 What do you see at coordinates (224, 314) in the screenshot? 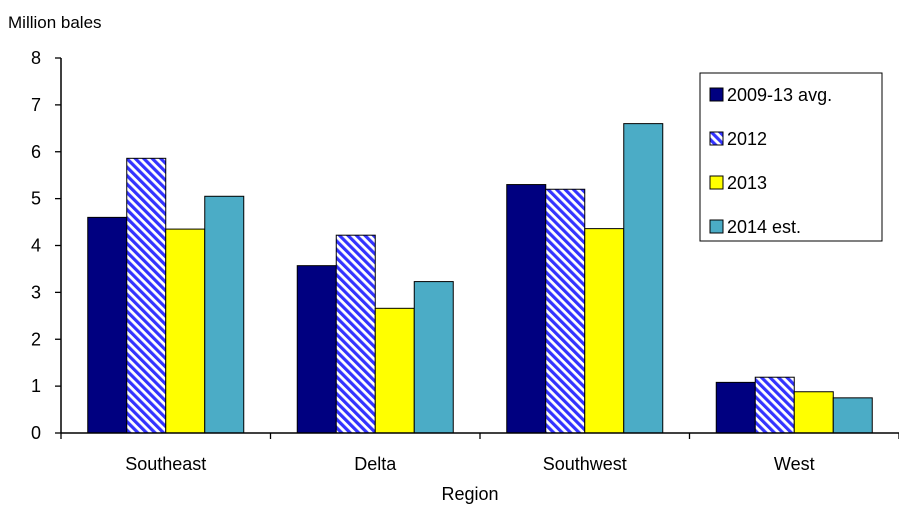
I see `bar-southeast-2014-est` at bounding box center [224, 314].